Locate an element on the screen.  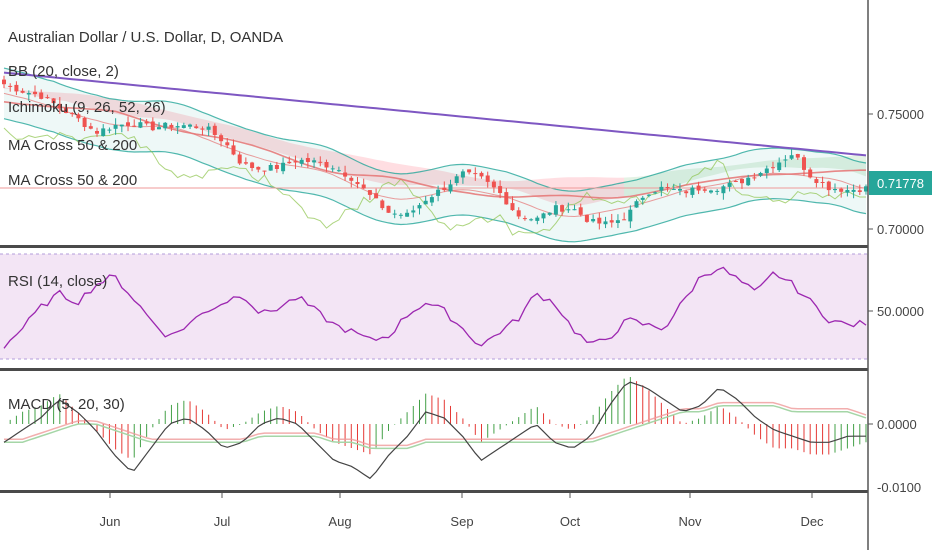
indicator-label-bb: BB (20, close, 2) is located at coordinates (63, 71).